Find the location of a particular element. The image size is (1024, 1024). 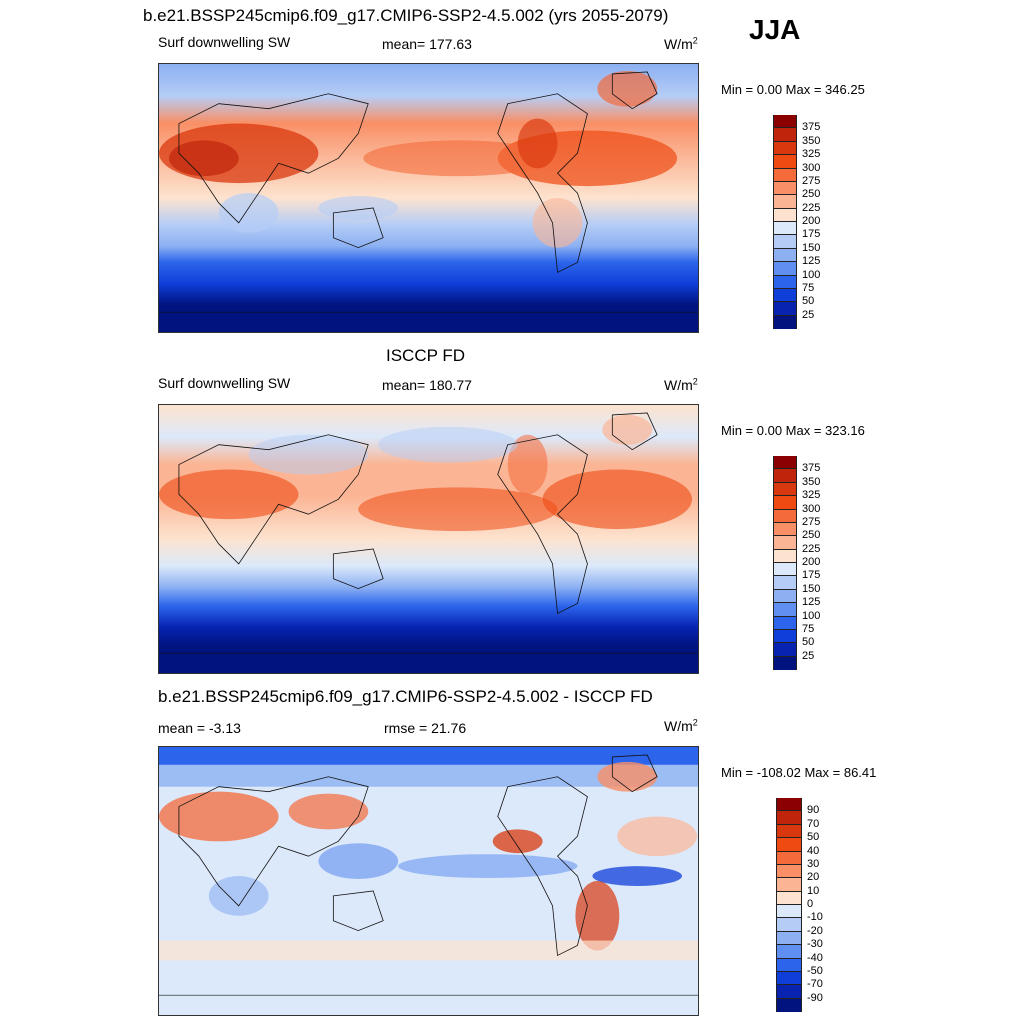

panel2-mean-label: mean= 180.77 is located at coordinates (427, 385).